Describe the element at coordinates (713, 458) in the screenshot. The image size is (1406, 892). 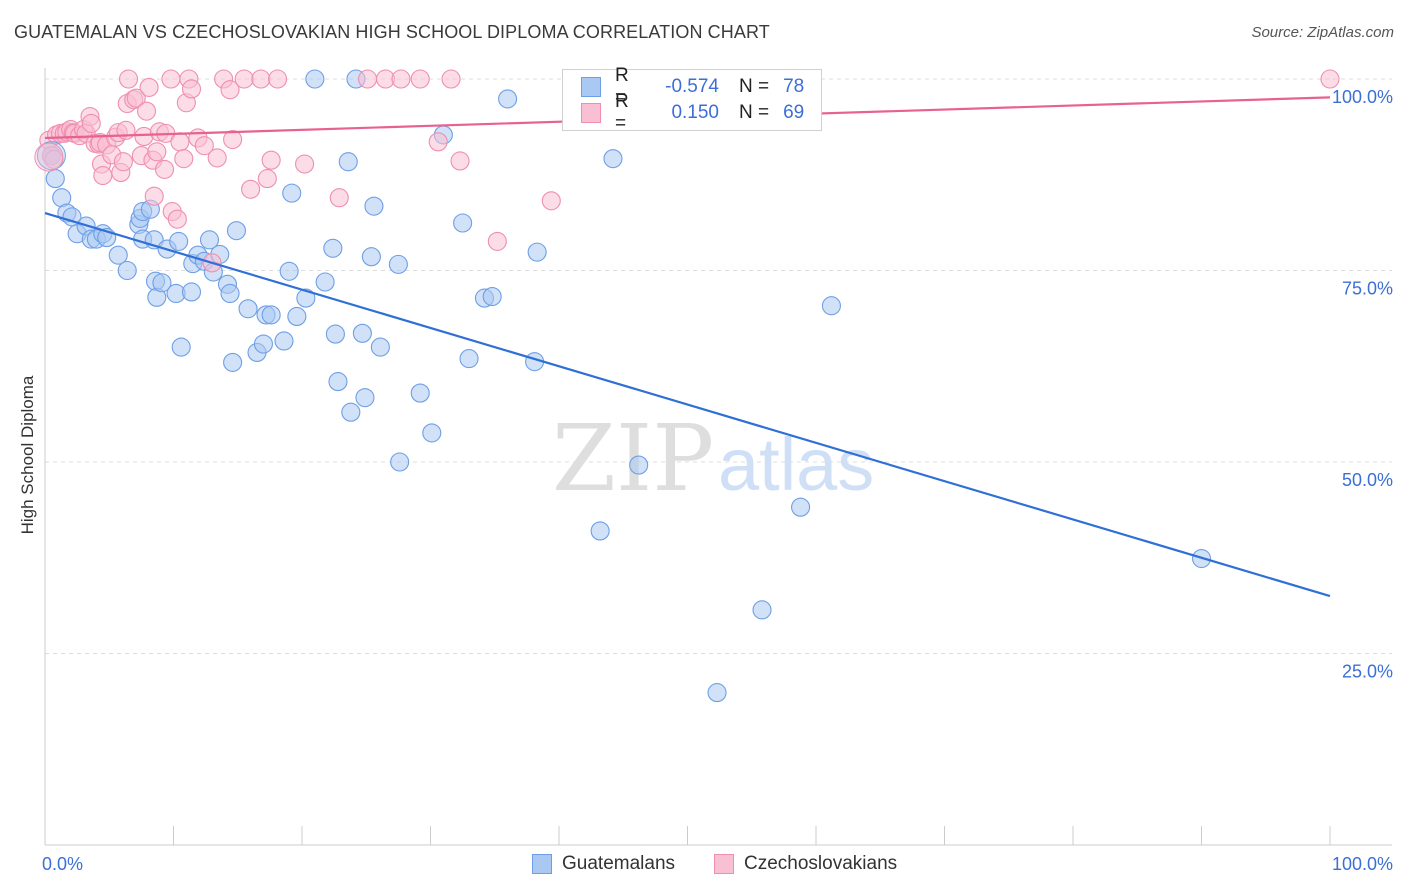
I see `watermark: ZIPatlas` at that location.